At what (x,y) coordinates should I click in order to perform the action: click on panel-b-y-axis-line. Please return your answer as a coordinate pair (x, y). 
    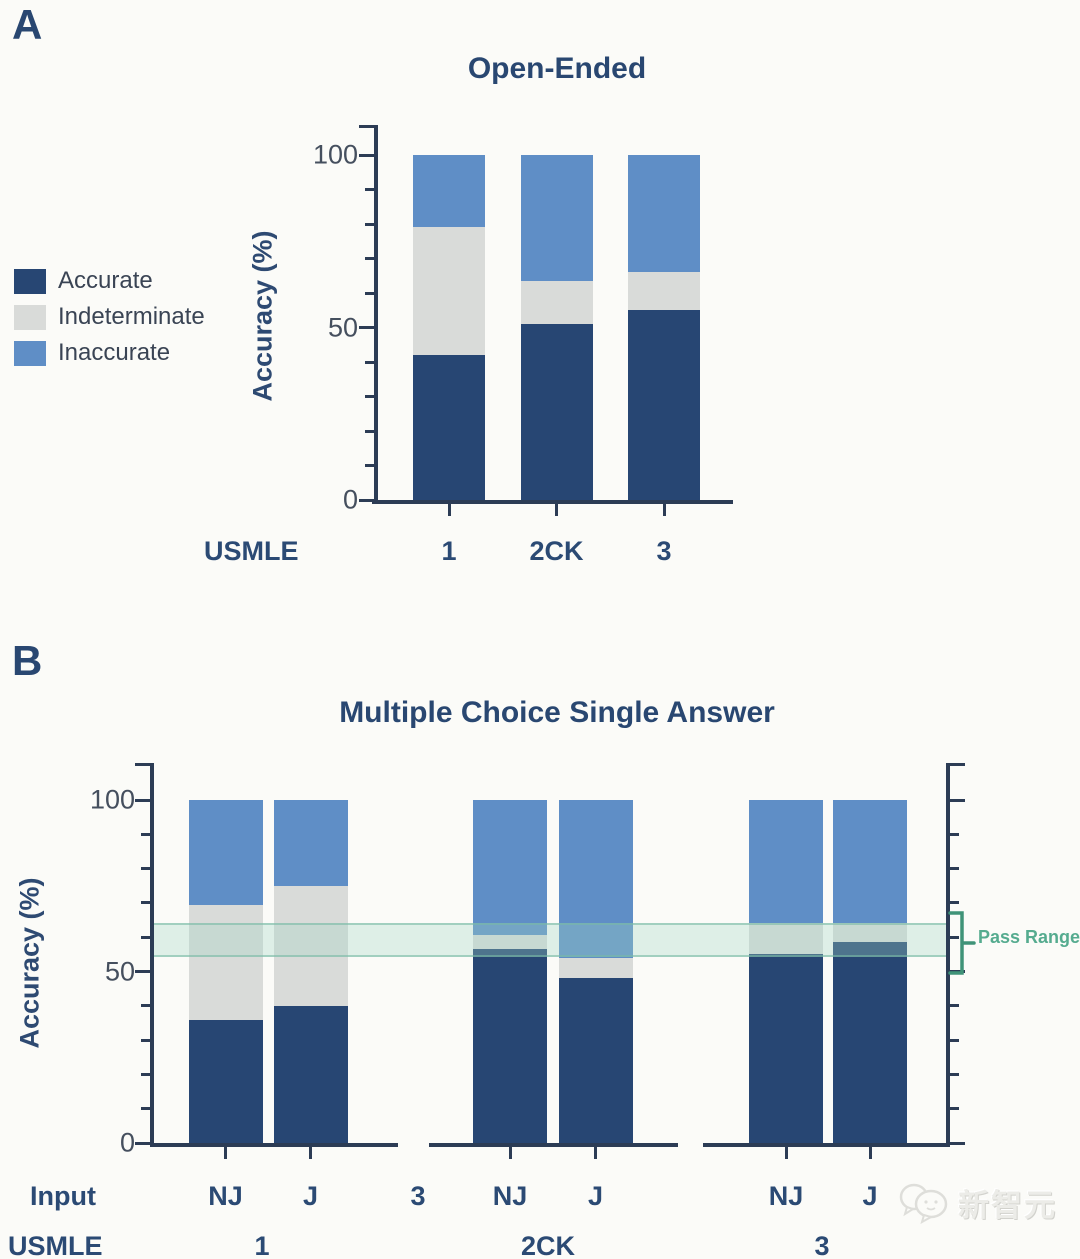
    Looking at the image, I should click on (152, 955).